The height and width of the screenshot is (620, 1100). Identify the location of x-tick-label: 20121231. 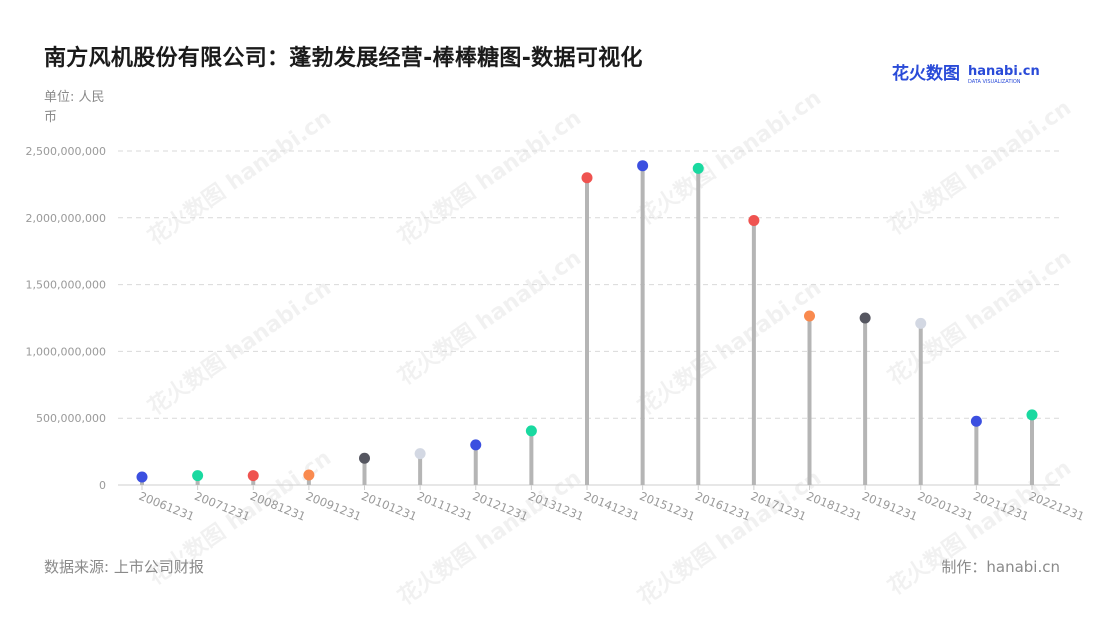
(501, 506).